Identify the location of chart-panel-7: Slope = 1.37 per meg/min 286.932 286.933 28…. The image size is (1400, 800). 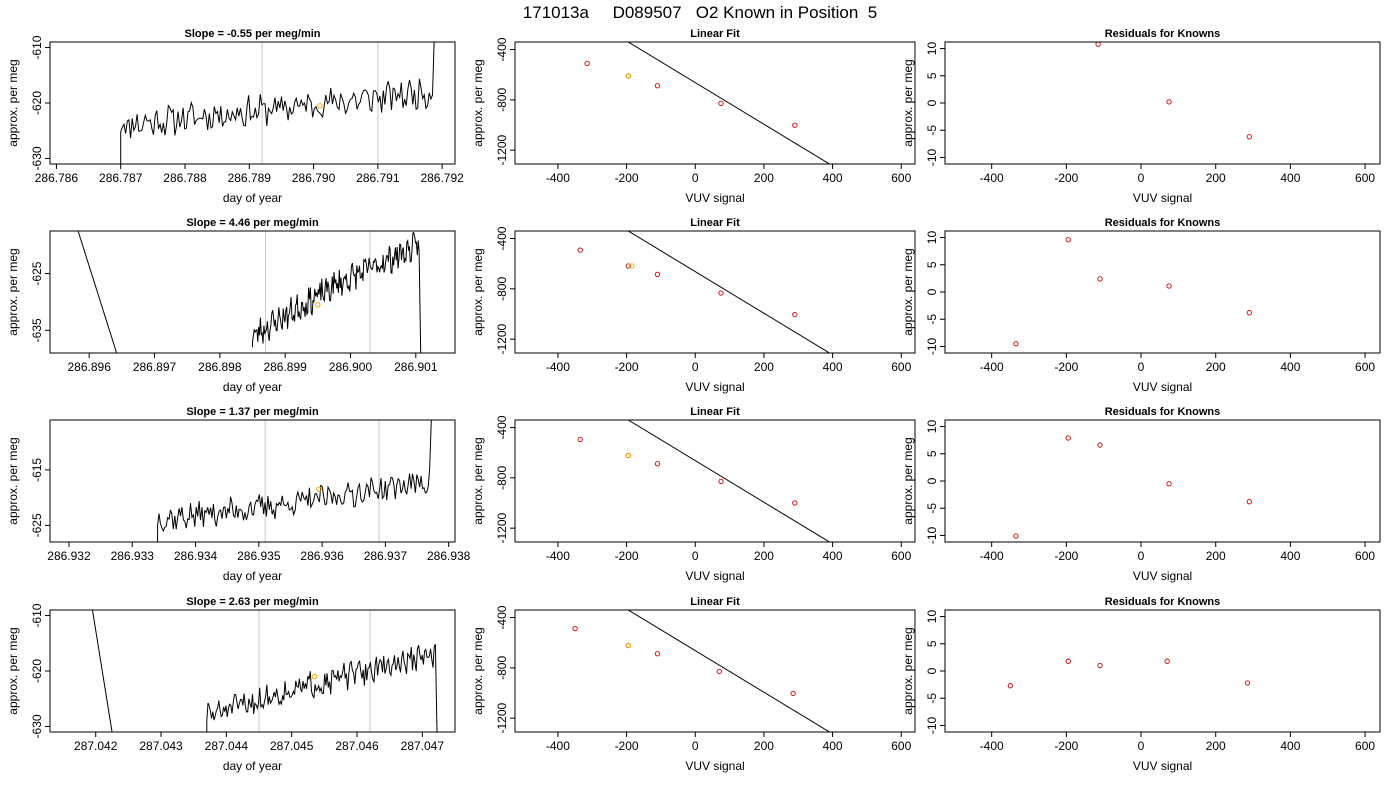
(238, 494).